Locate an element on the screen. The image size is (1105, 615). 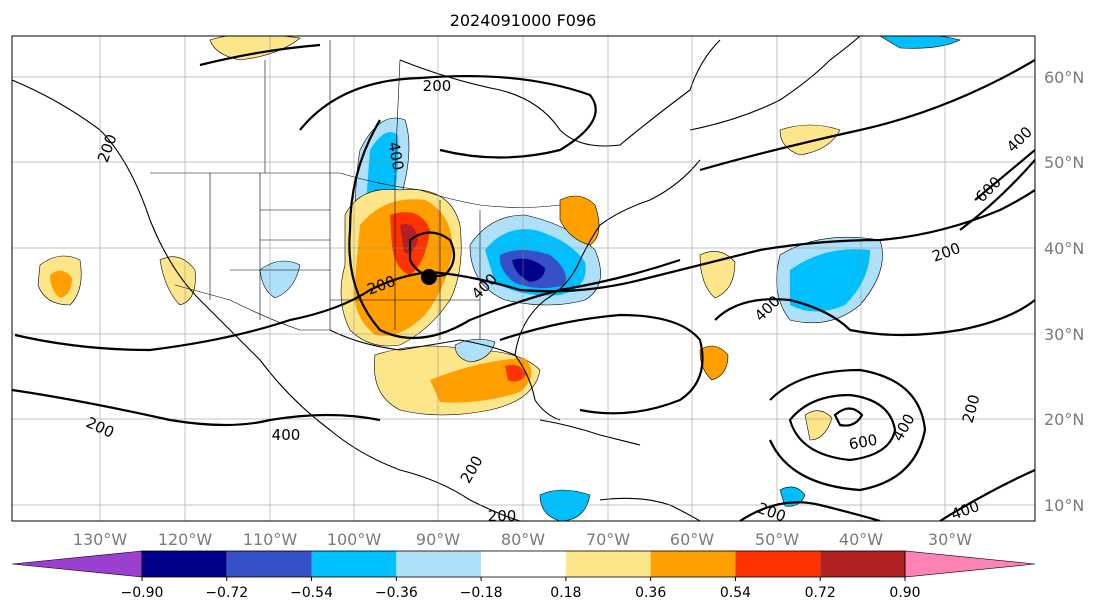
cuba is located at coordinates (590, 432).